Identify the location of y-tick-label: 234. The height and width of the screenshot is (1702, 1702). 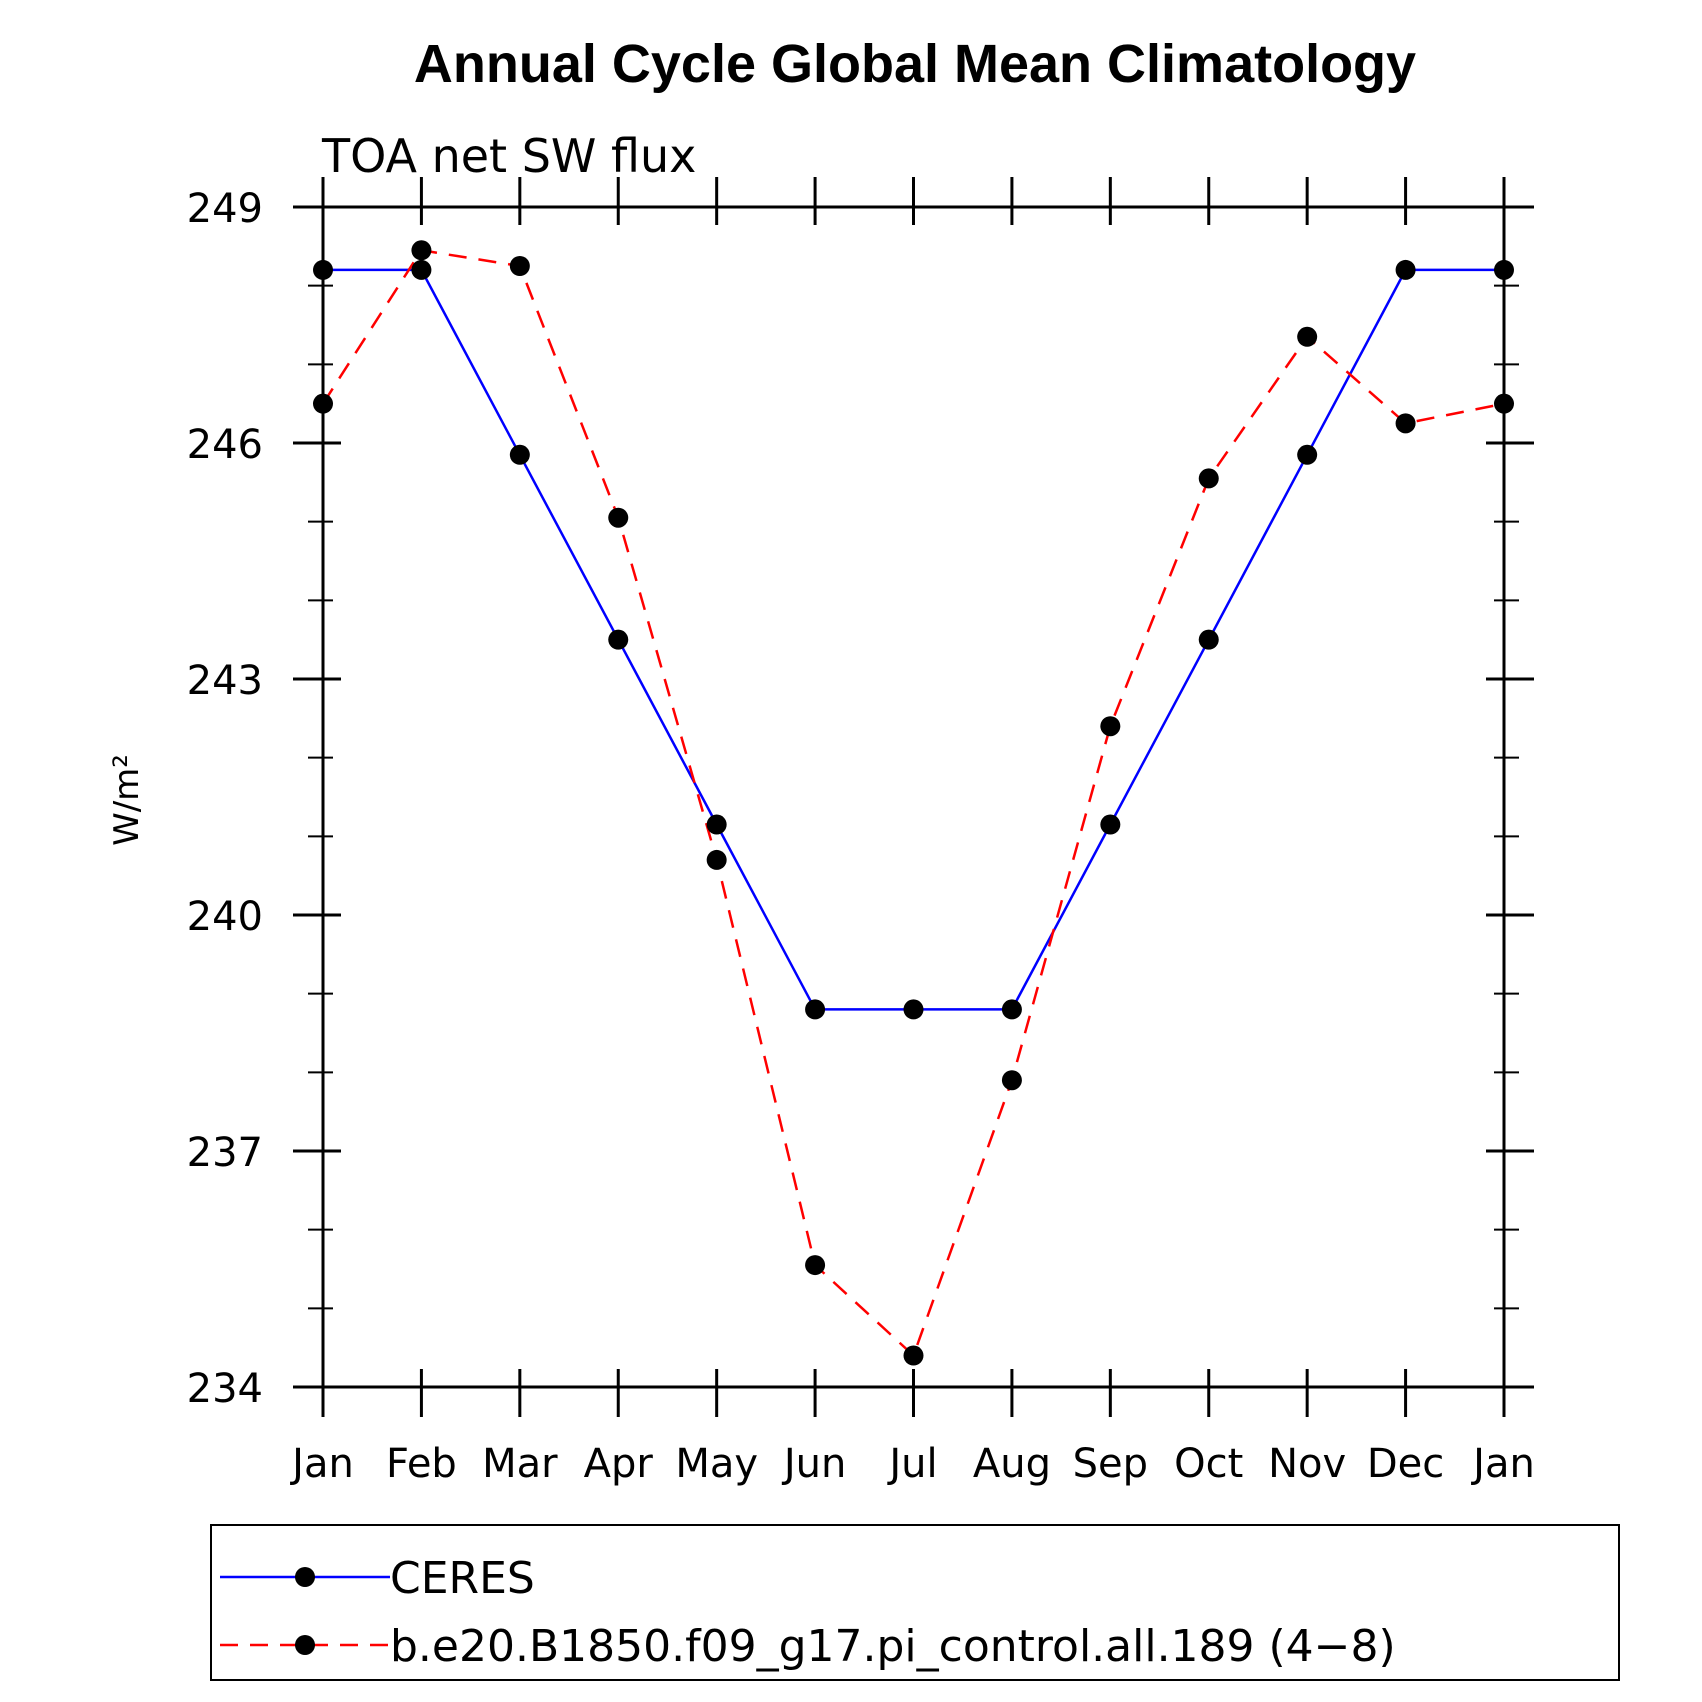
(225, 1389).